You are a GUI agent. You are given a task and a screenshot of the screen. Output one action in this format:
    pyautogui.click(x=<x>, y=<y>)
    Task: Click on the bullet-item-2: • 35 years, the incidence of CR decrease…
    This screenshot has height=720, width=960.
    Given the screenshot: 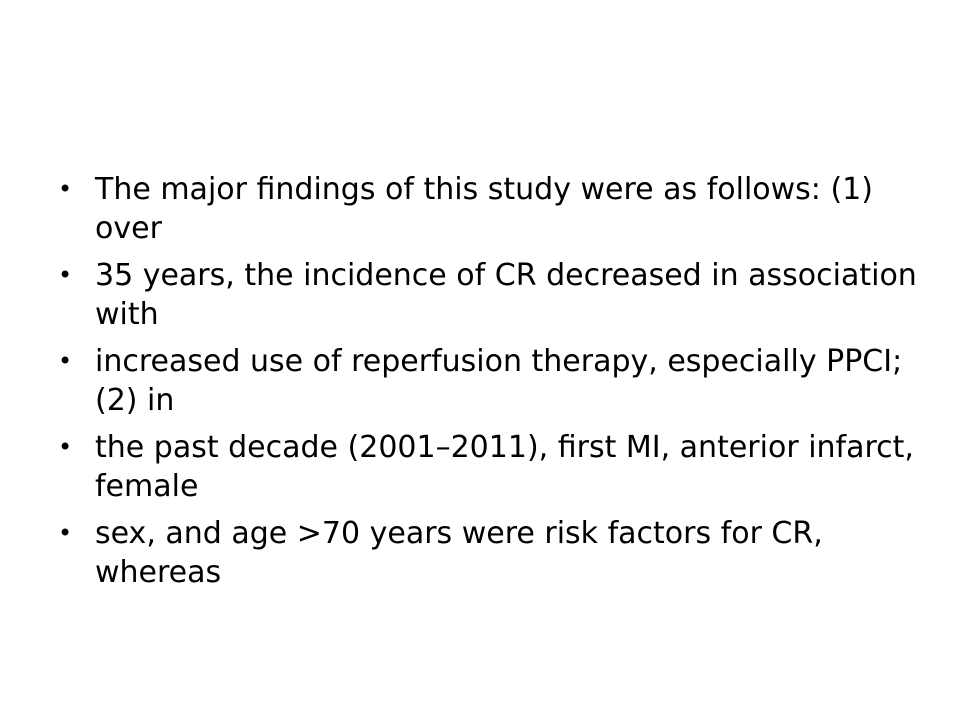 What is the action you would take?
    pyautogui.click(x=488, y=295)
    